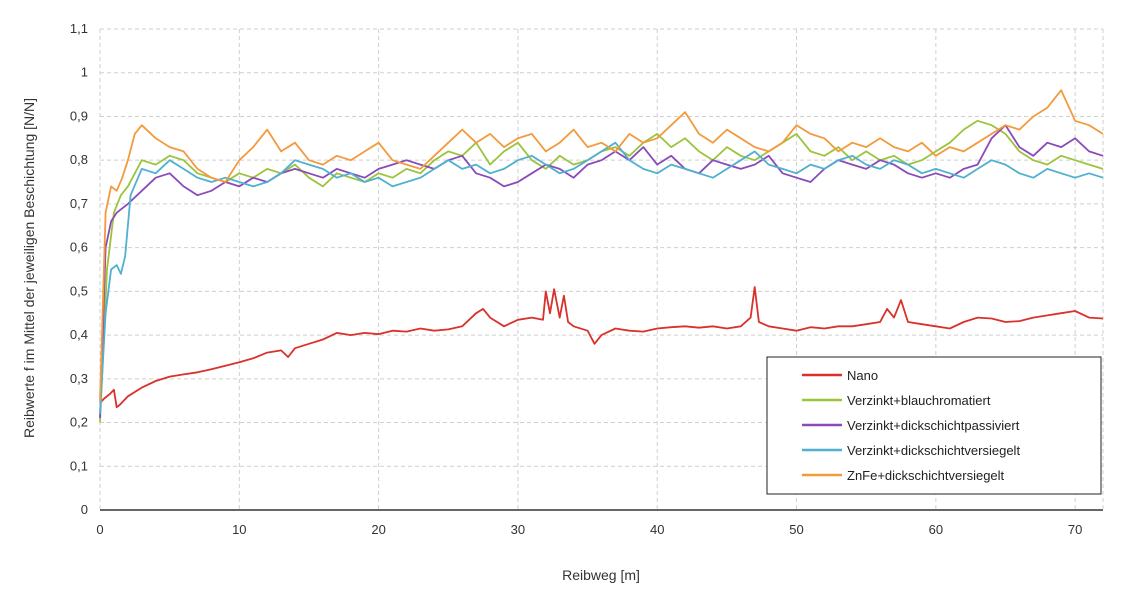 This screenshot has width=1126, height=605. I want to click on y-tick-labels: 0 0,1 0,2 0,3 0,4 0,5 0,6 0,7 0,8 0,9 1 1,1, so click(79, 269).